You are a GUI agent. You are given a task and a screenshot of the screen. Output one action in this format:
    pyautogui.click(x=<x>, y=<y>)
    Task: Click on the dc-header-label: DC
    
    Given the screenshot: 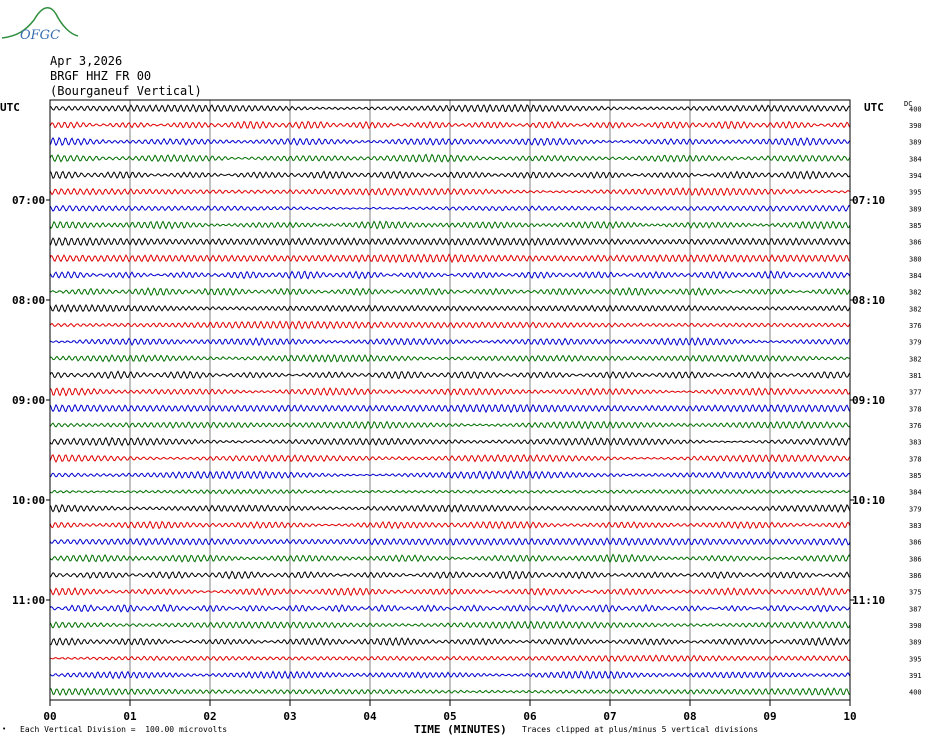 What is the action you would take?
    pyautogui.click(x=908, y=104)
    